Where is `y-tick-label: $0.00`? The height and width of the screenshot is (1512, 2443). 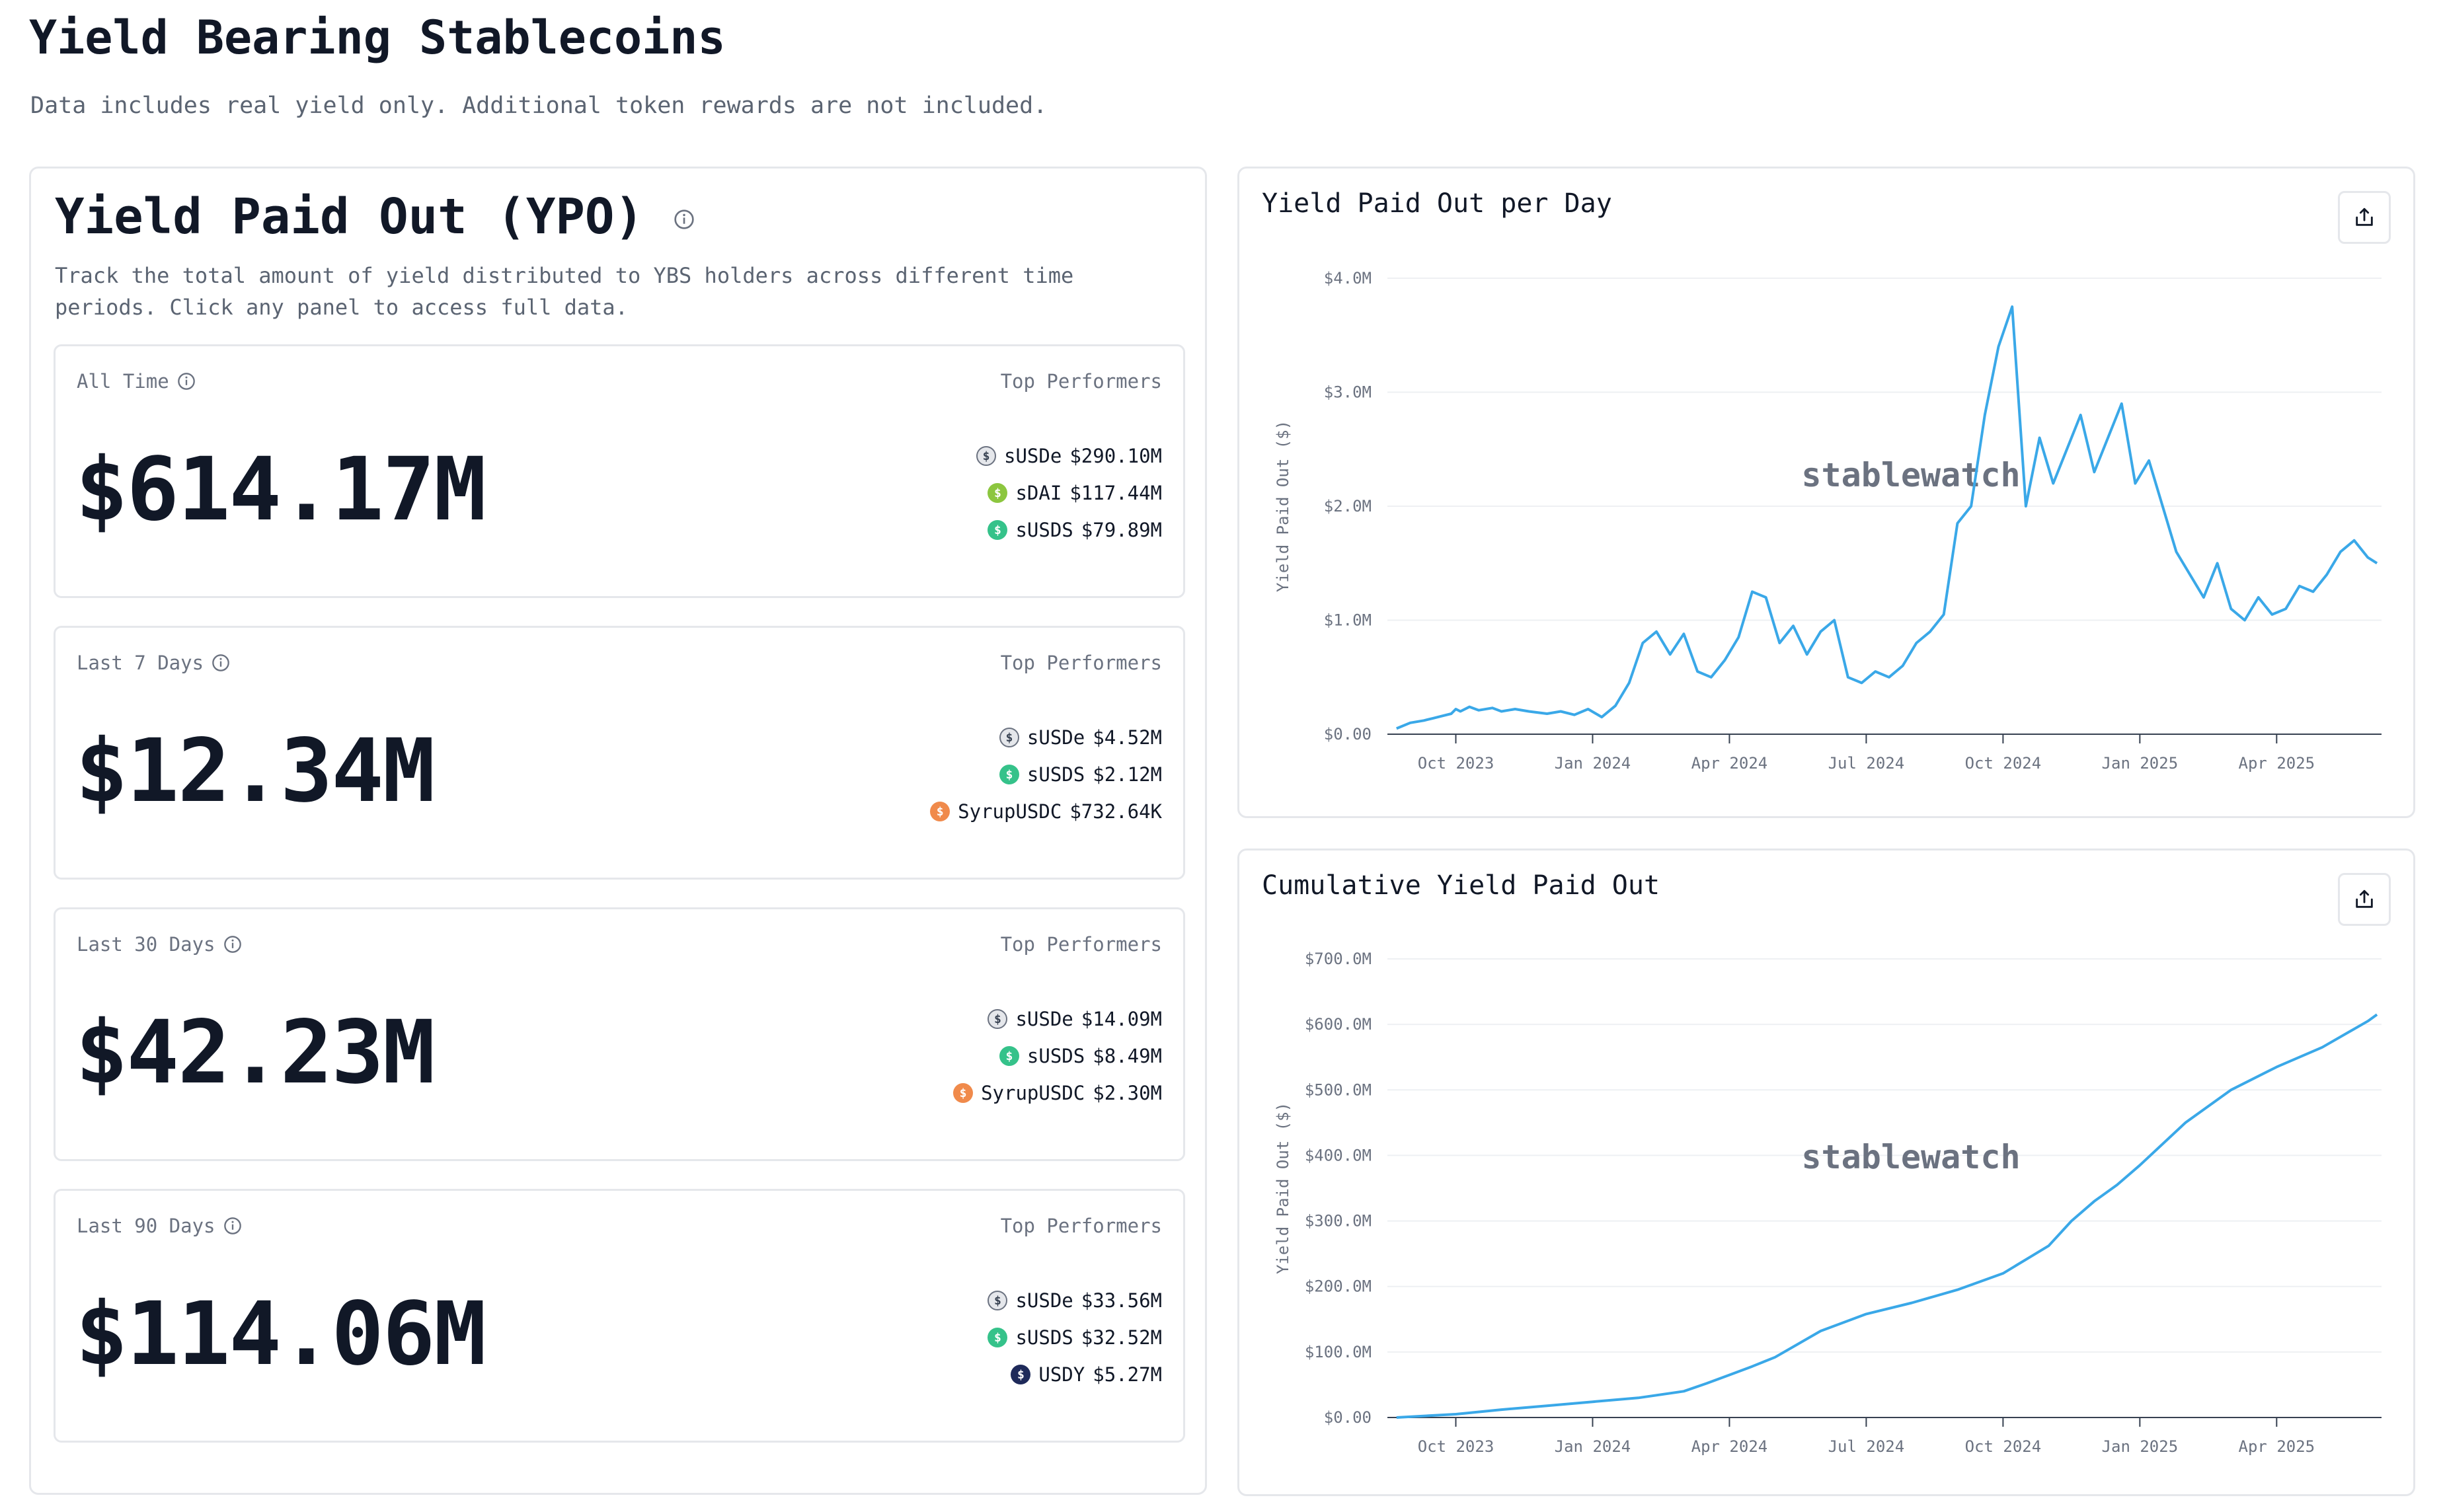 y-tick-label: $0.00 is located at coordinates (1348, 734).